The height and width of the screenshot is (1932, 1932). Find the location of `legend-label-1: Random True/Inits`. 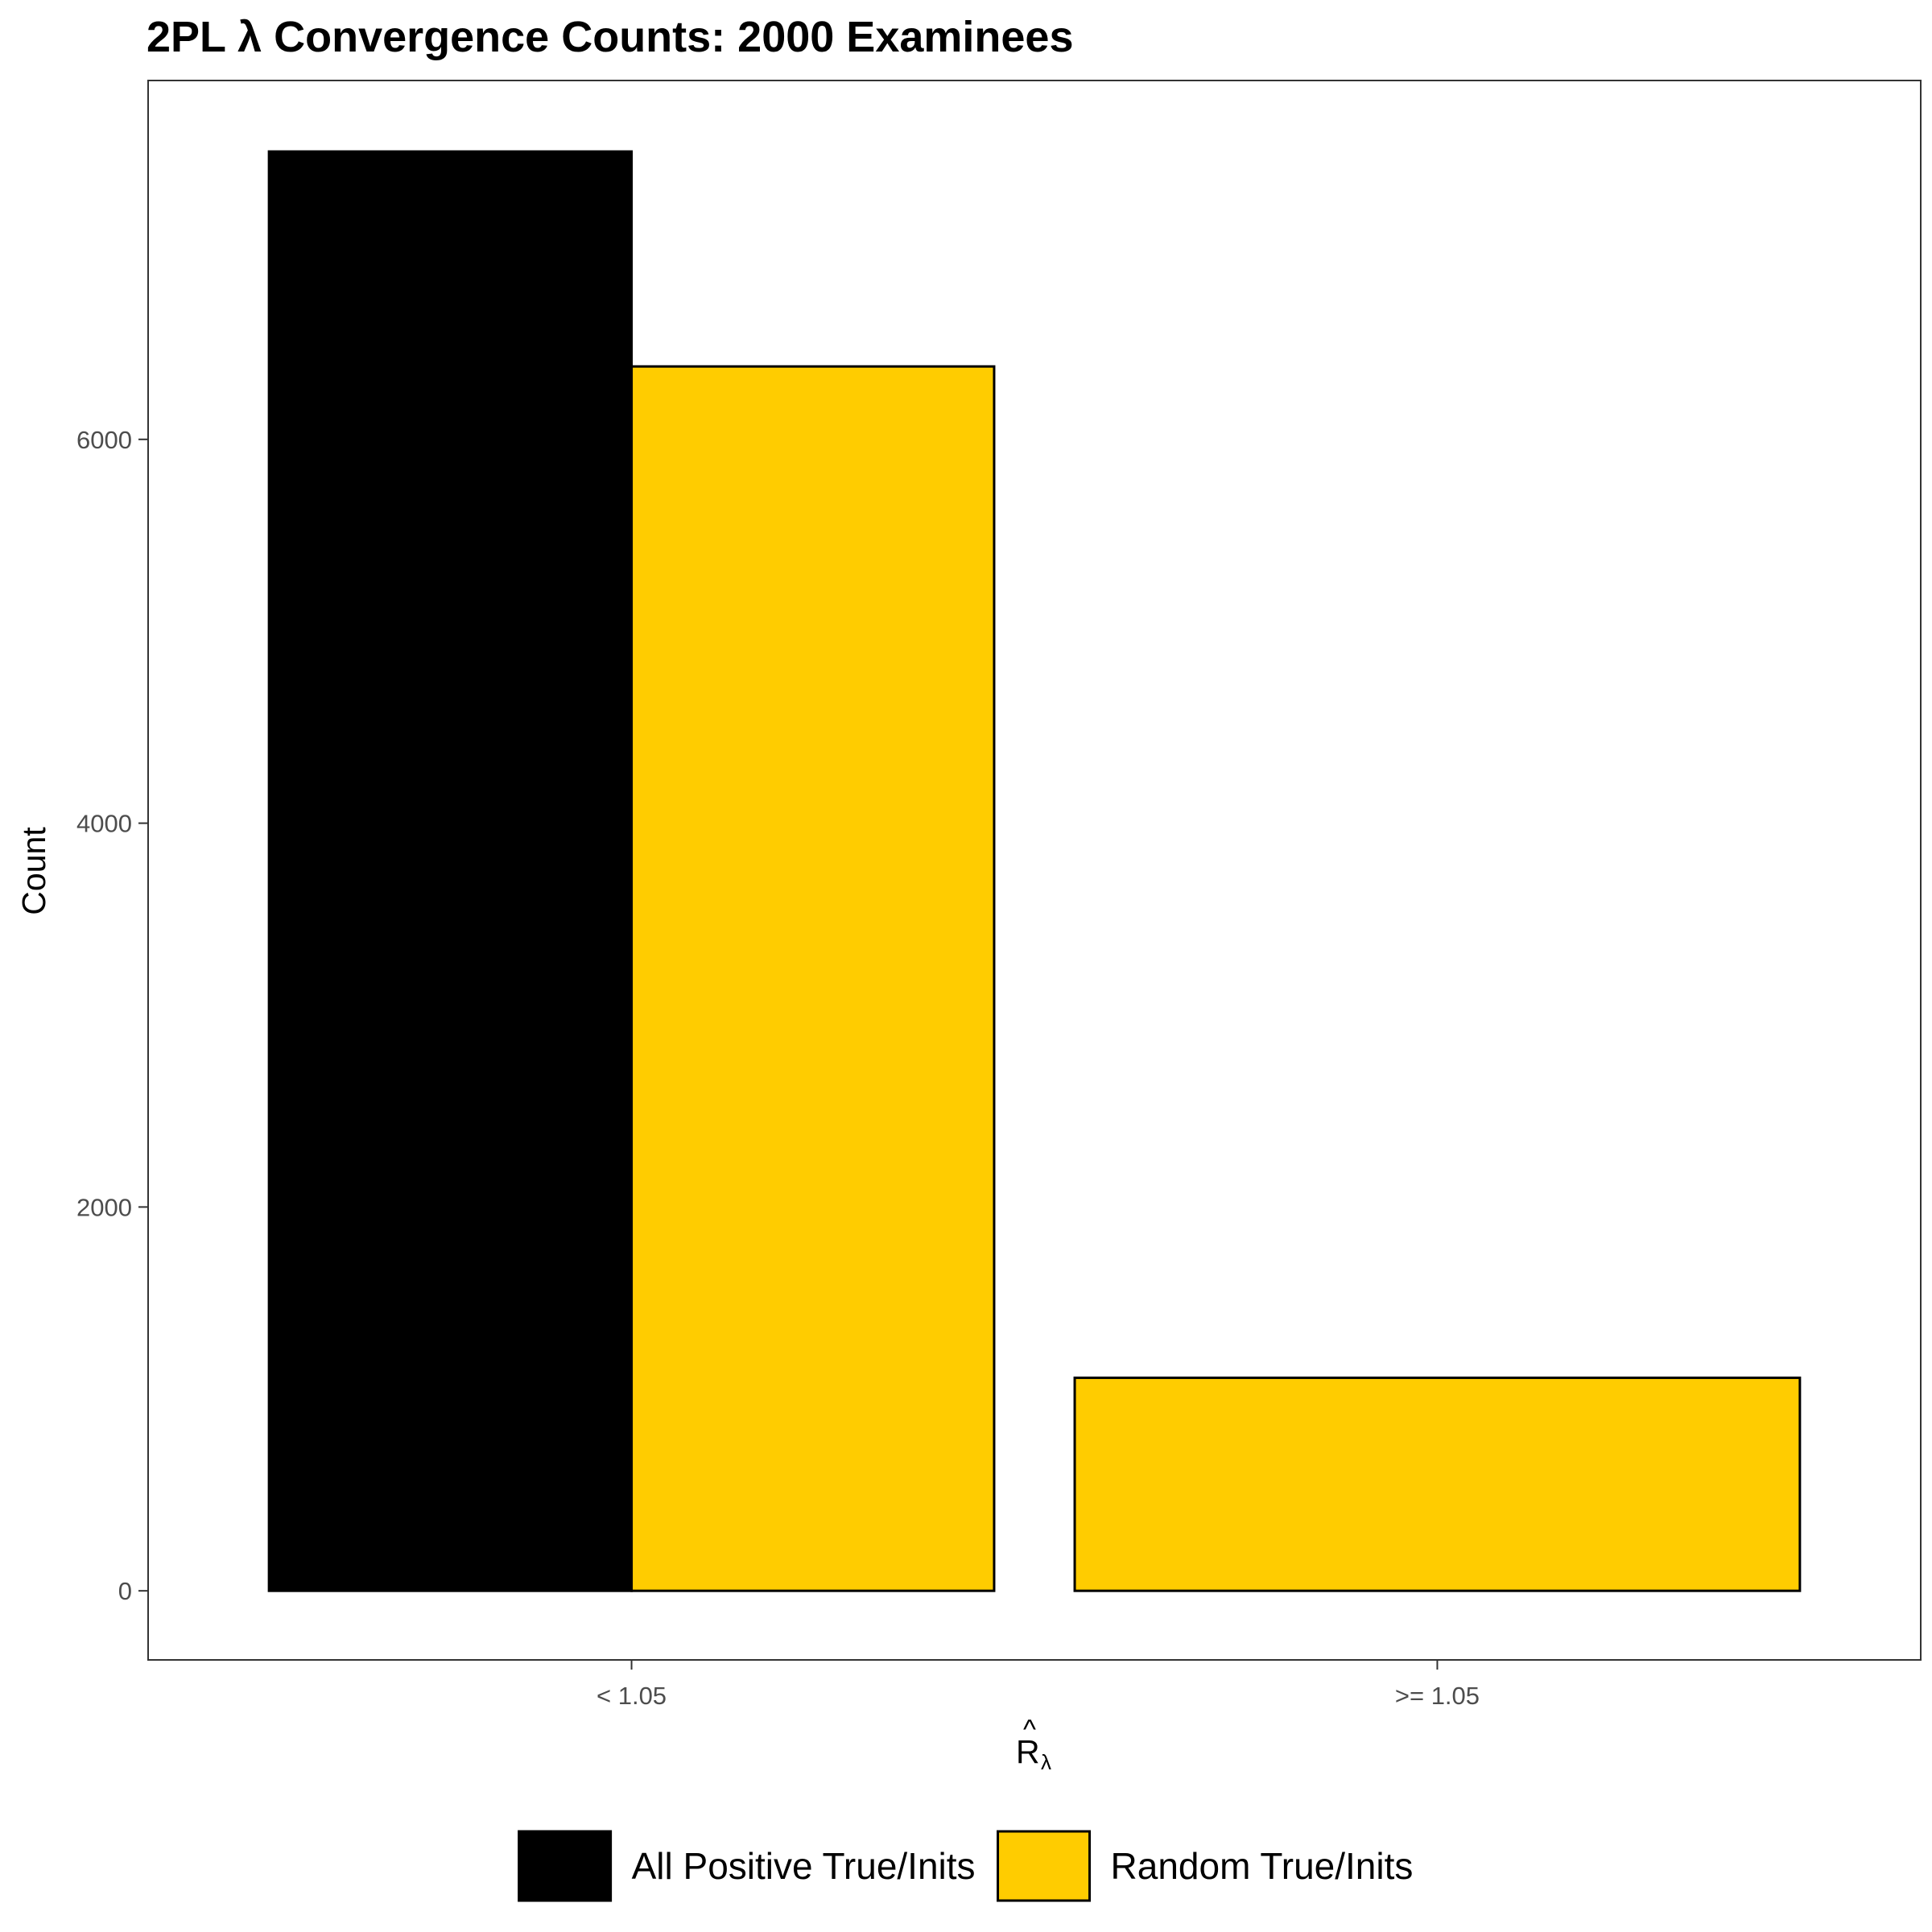

legend-label-1: Random True/Inits is located at coordinates (1262, 1866).